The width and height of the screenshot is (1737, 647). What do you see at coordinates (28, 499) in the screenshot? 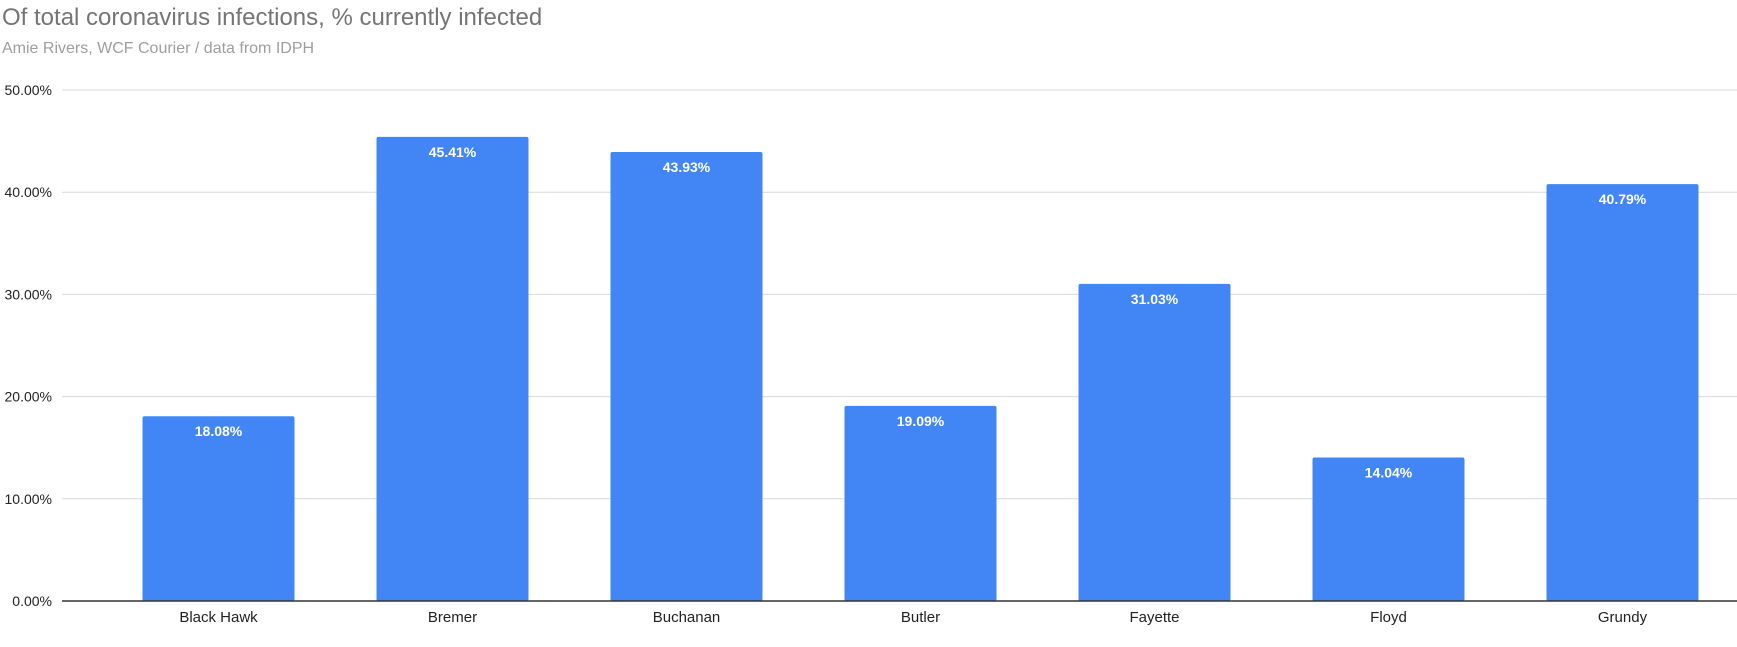
I see `y-tick-label: 10.00%` at bounding box center [28, 499].